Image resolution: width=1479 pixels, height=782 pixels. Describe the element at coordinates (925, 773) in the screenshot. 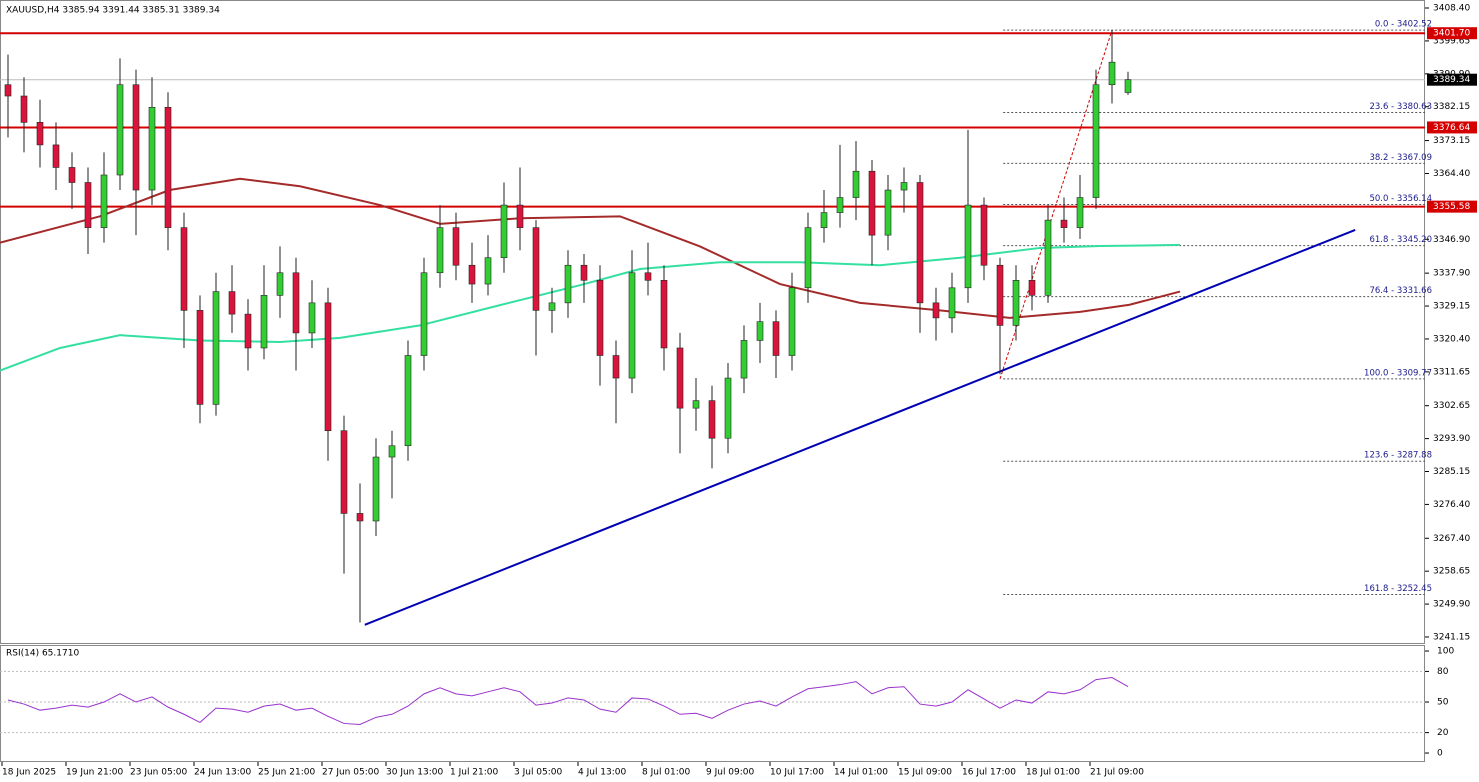

I see `x-tick-label: 15 Jul 09:00` at that location.